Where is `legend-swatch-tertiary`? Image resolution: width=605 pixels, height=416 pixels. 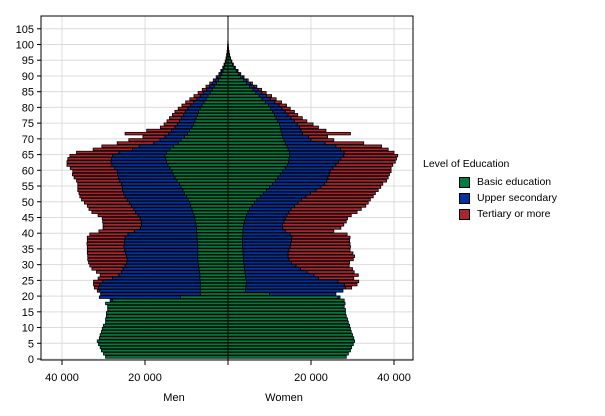 legend-swatch-tertiary is located at coordinates (464, 214).